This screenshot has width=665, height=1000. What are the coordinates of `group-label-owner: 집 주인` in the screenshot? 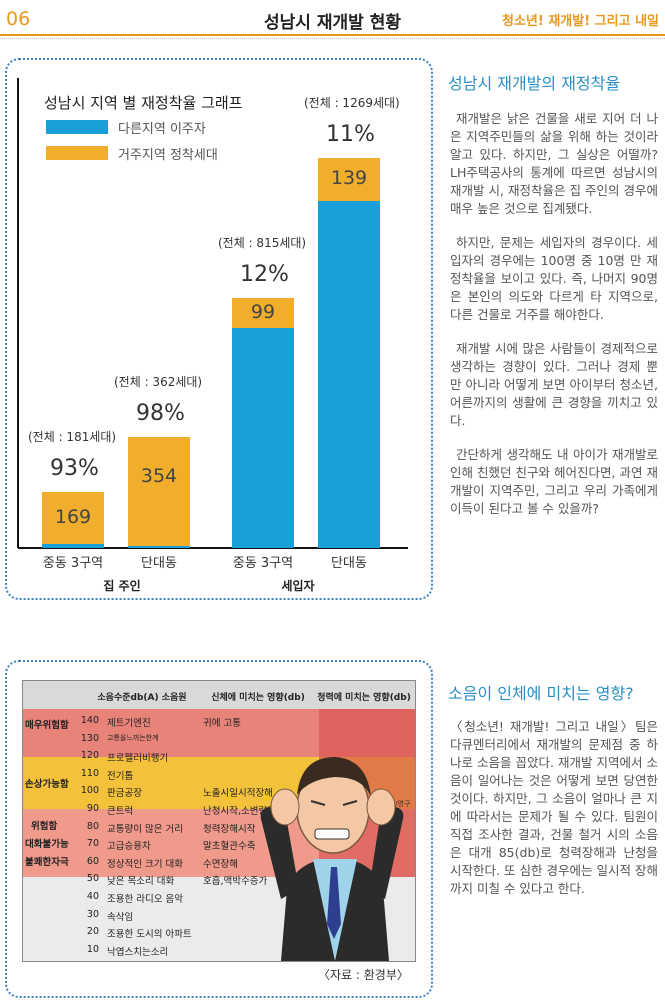 It's located at (122, 586).